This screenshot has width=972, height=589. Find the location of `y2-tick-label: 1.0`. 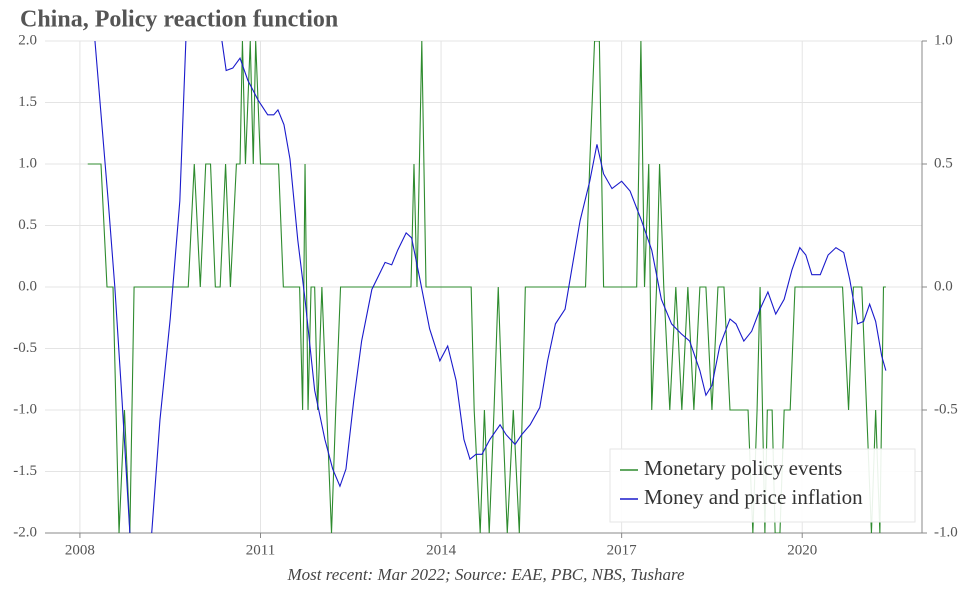

y2-tick-label: 1.0 is located at coordinates (943, 40).